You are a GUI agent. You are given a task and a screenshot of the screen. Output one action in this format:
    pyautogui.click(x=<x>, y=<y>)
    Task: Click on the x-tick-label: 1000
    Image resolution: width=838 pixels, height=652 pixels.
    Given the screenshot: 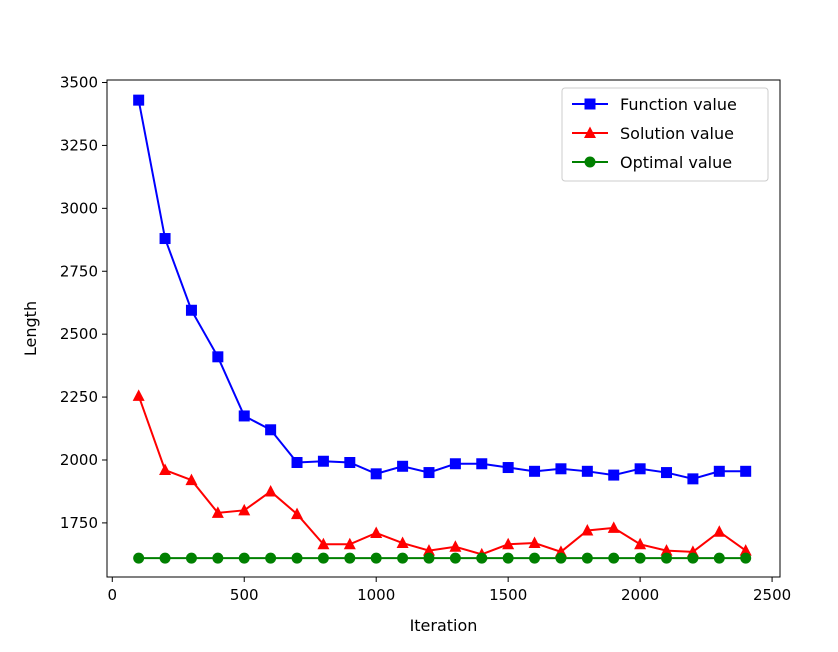 What is the action you would take?
    pyautogui.click(x=376, y=595)
    